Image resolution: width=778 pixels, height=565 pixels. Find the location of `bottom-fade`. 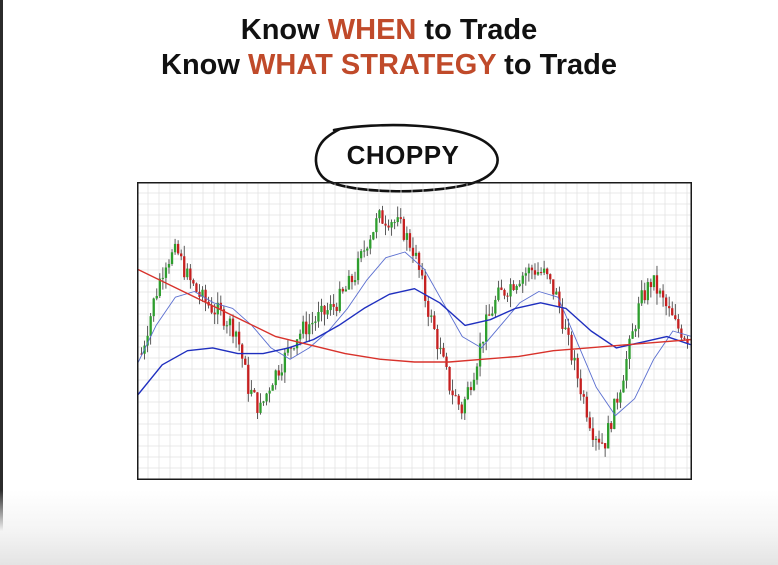

bottom-fade is located at coordinates (389, 527).